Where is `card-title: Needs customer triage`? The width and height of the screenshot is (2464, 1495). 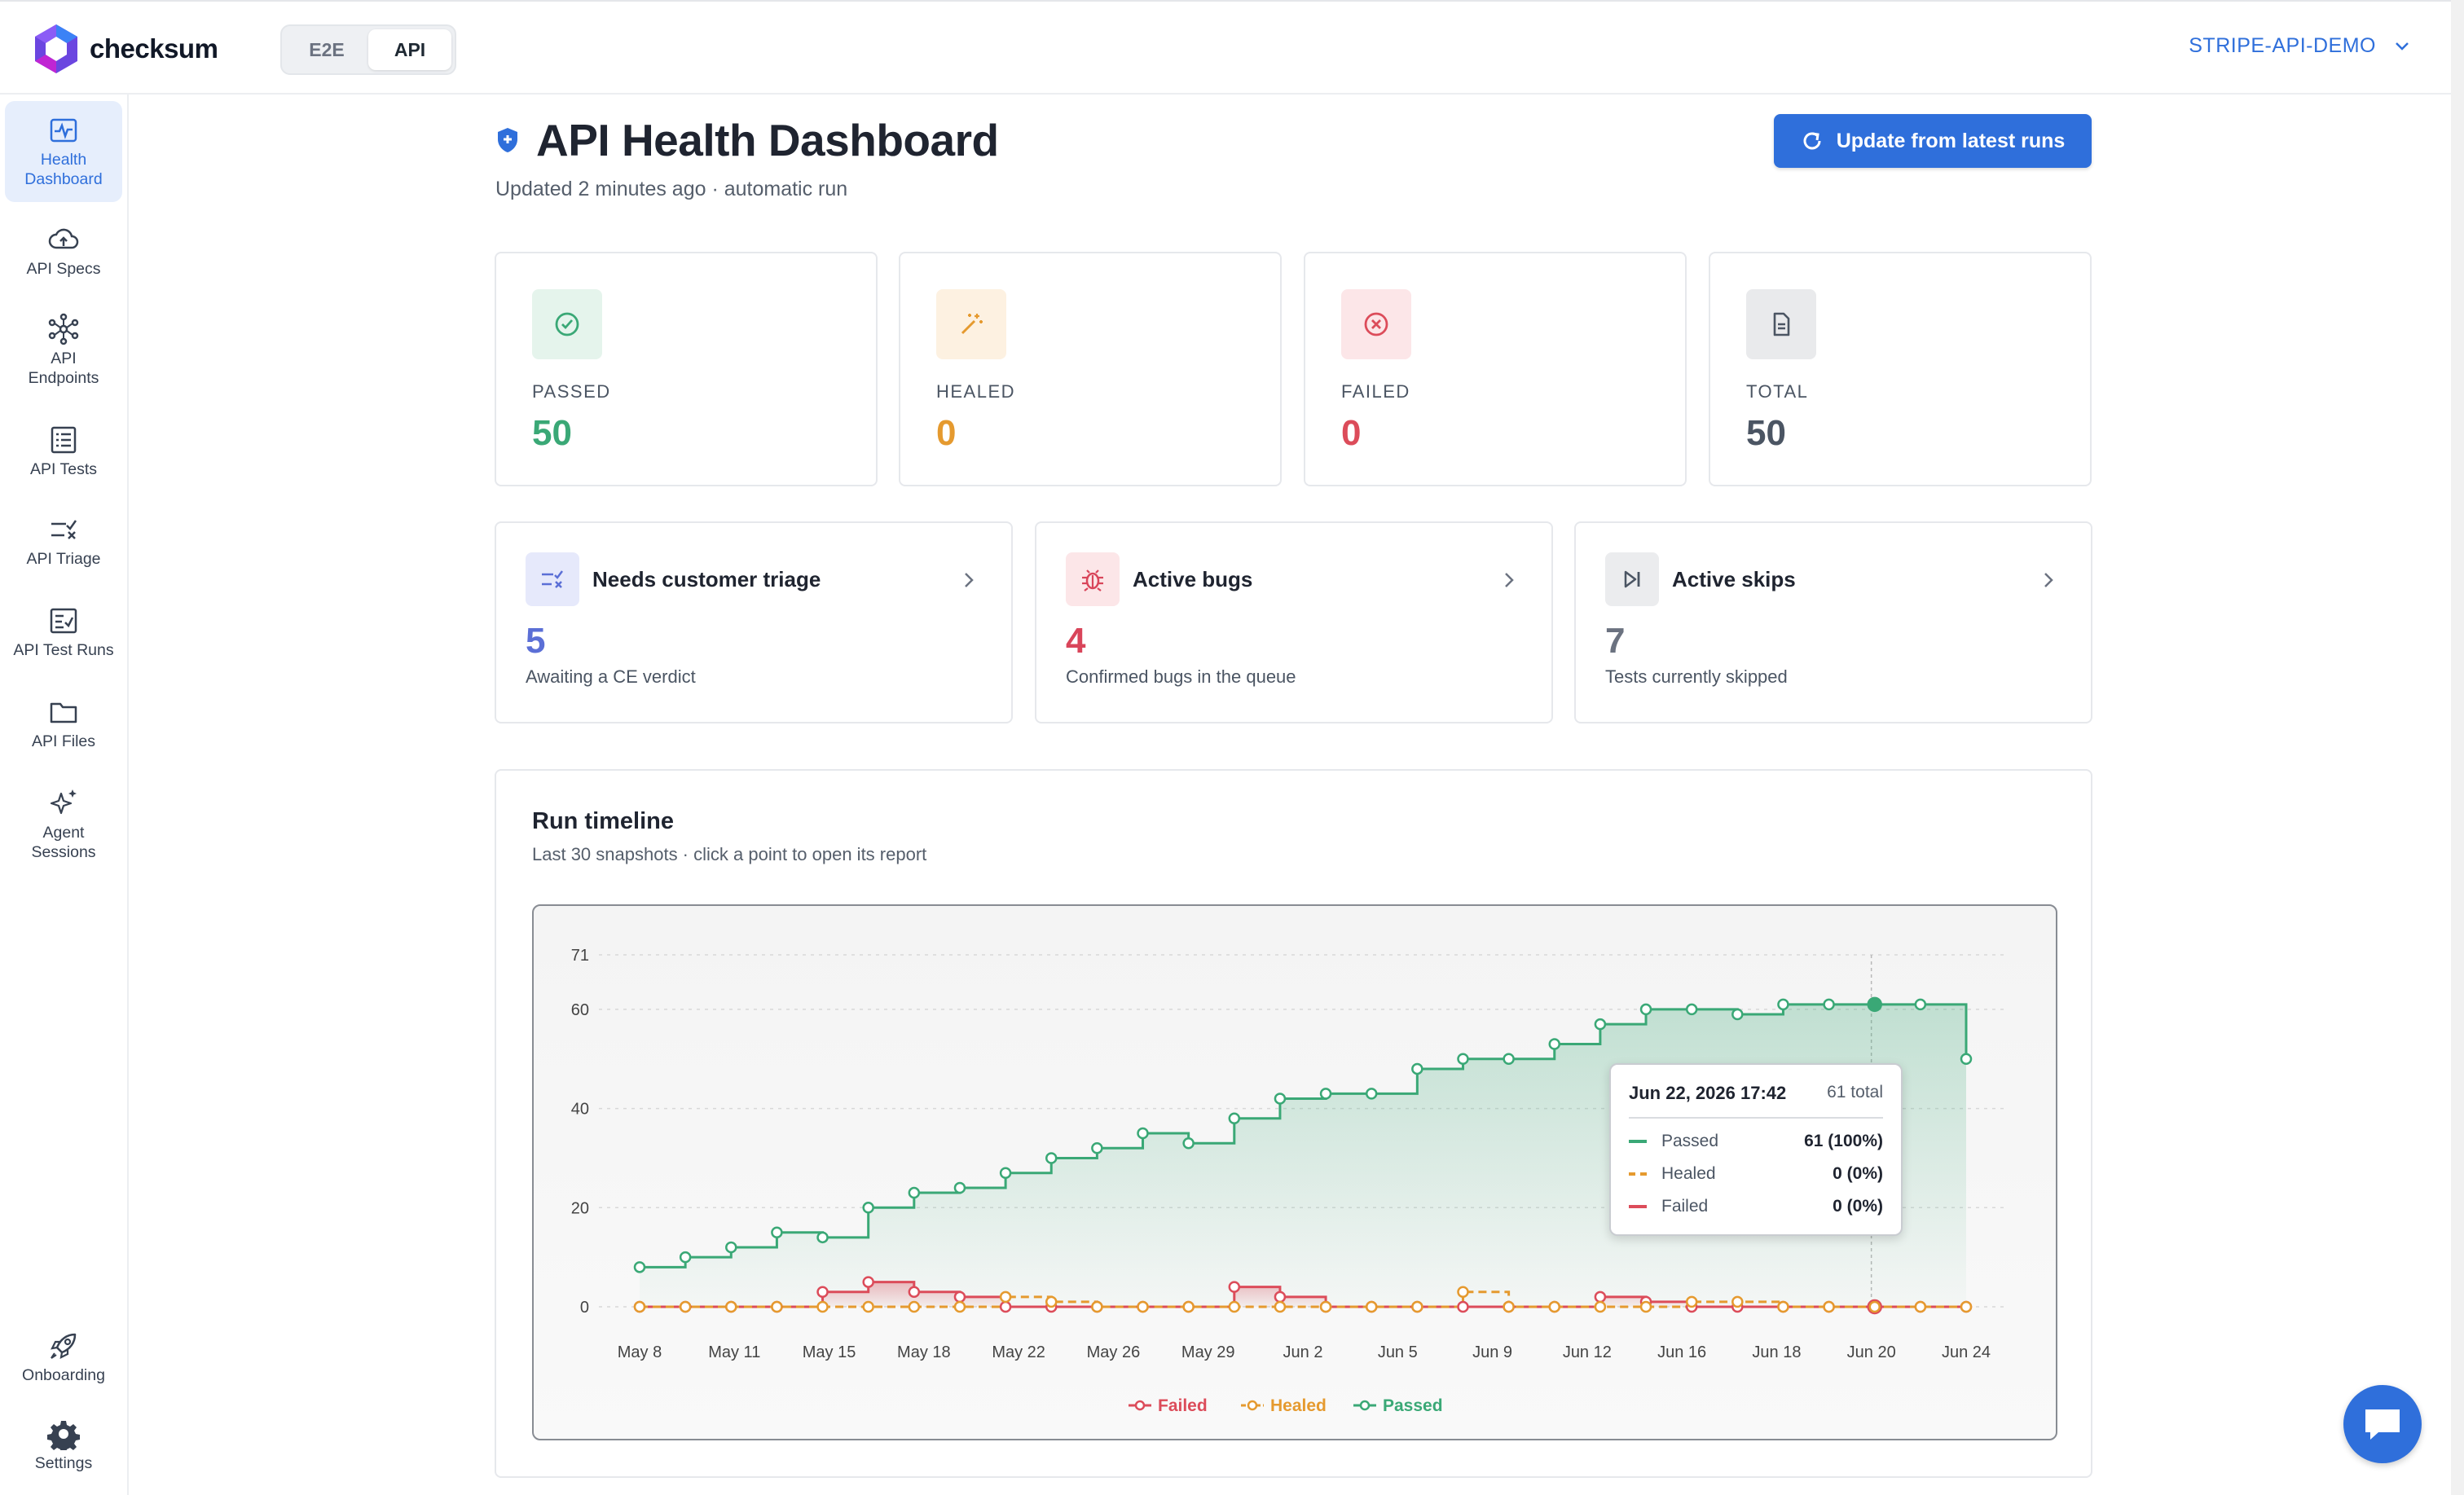
card-title: Needs customer triage is located at coordinates (706, 579).